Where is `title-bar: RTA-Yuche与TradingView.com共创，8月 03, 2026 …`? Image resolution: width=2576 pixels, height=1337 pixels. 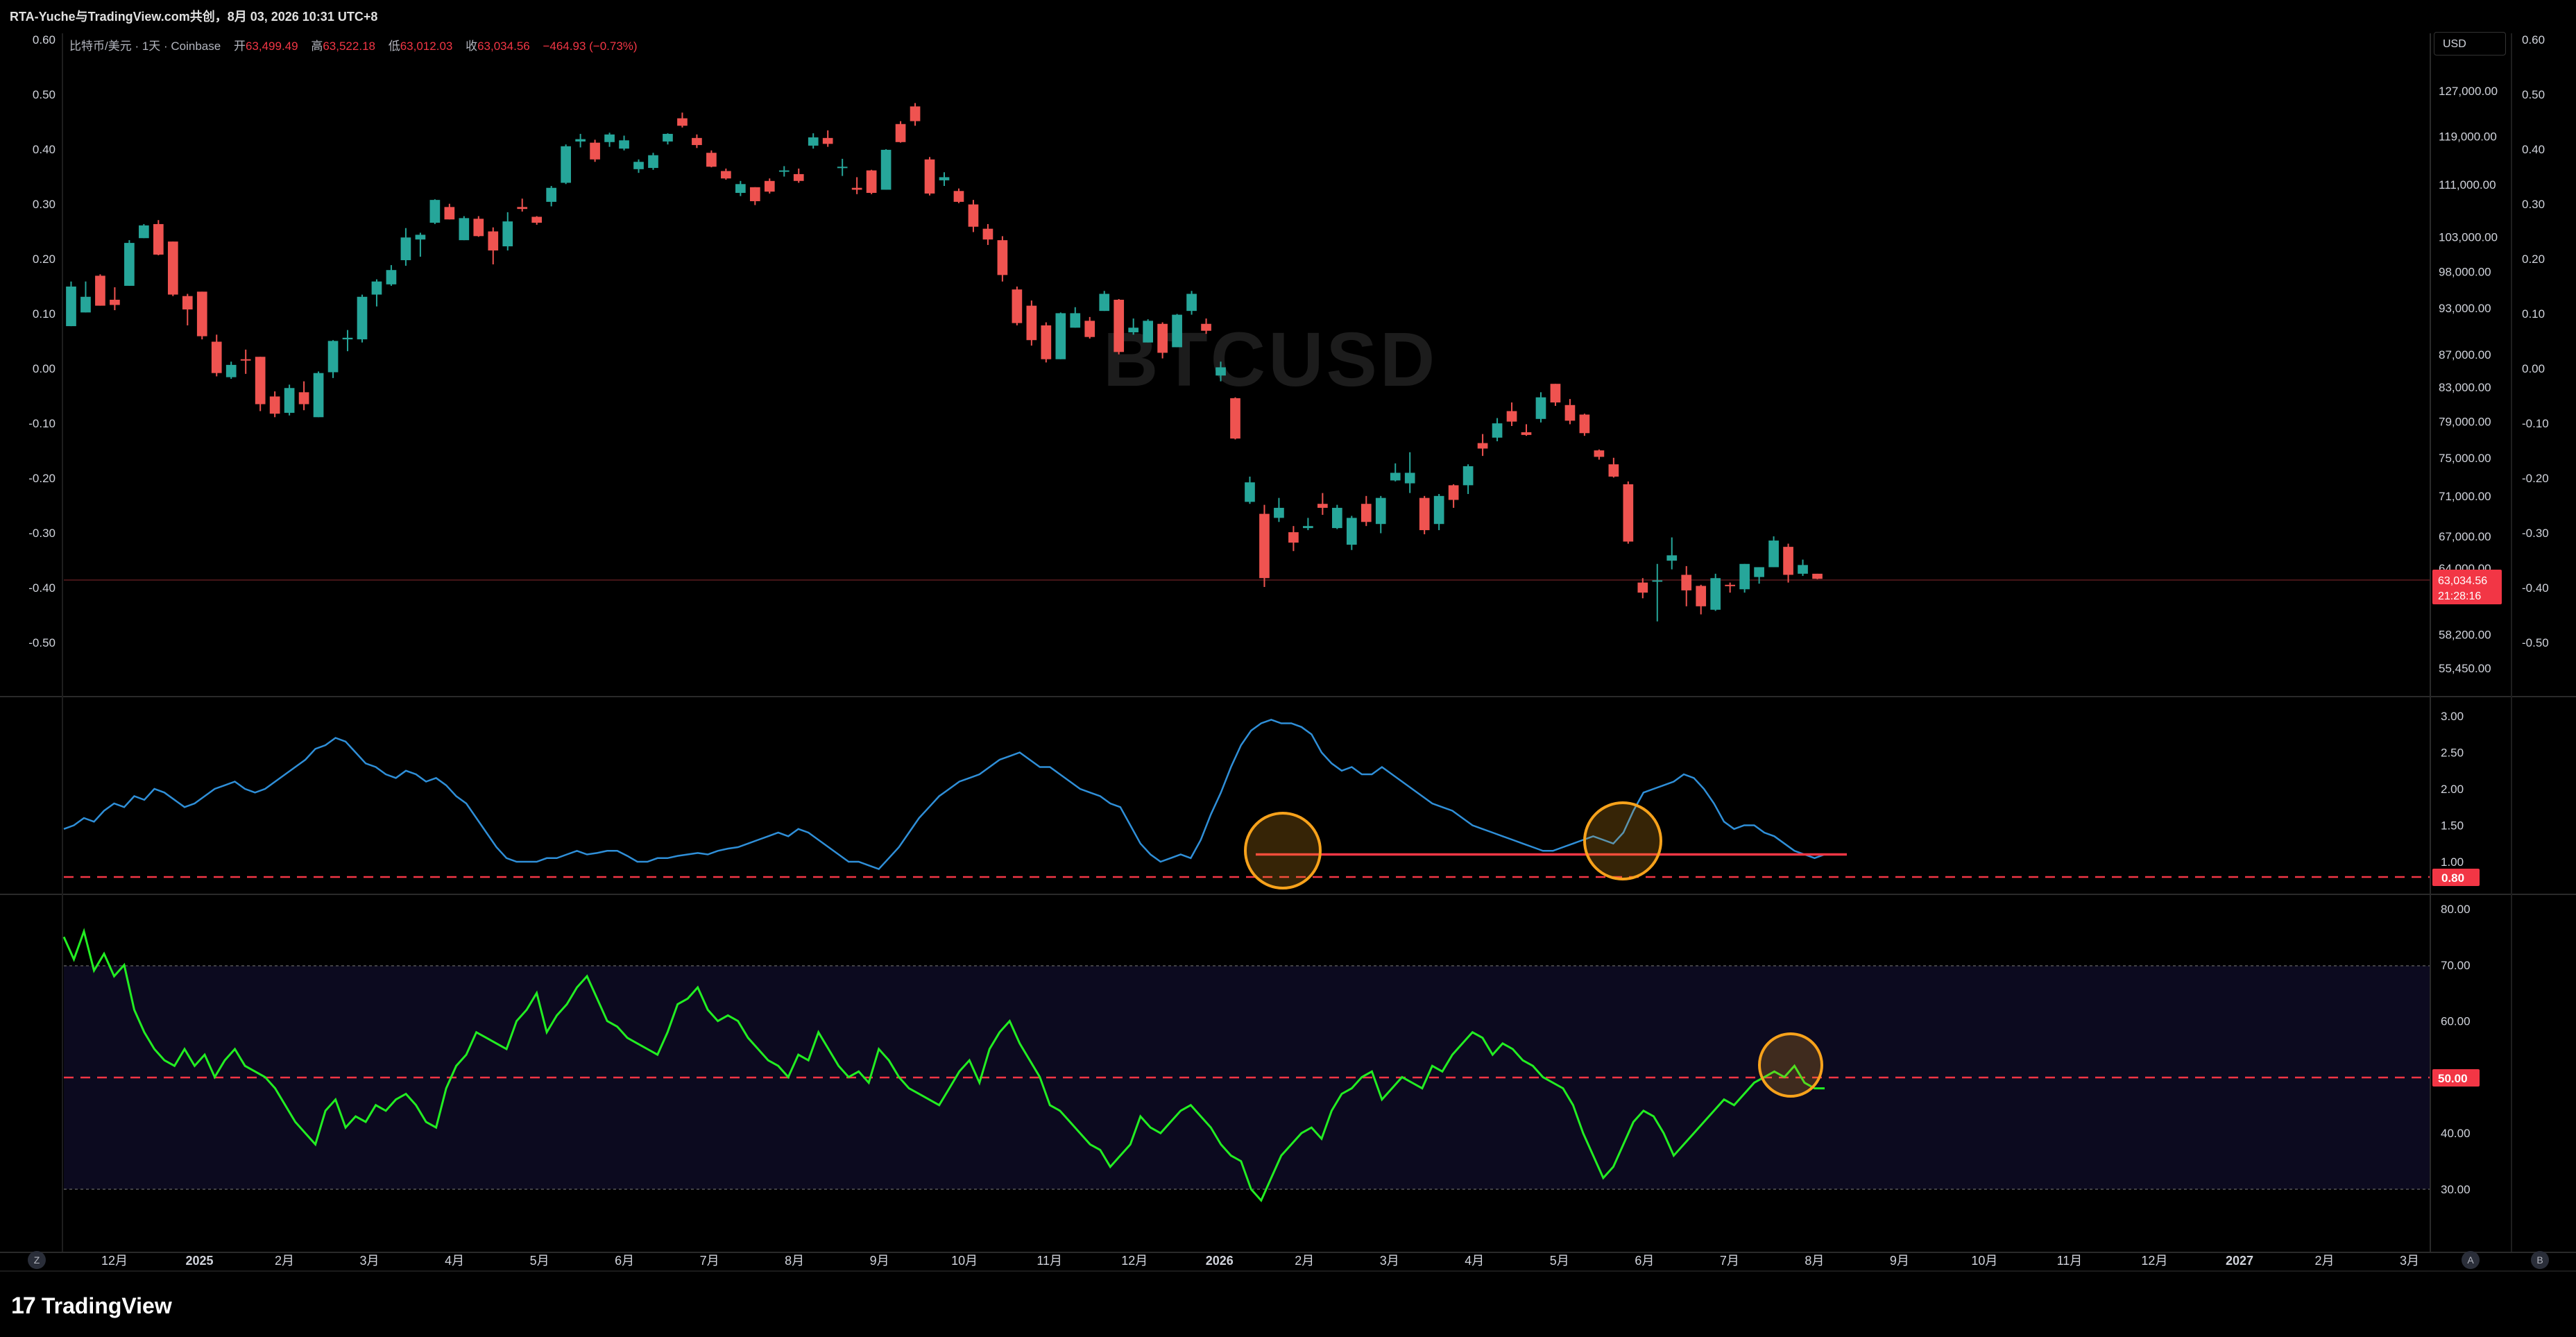
title-bar: RTA-Yuche与TradingView.com共创，8月 03, 2026 … is located at coordinates (1288, 16).